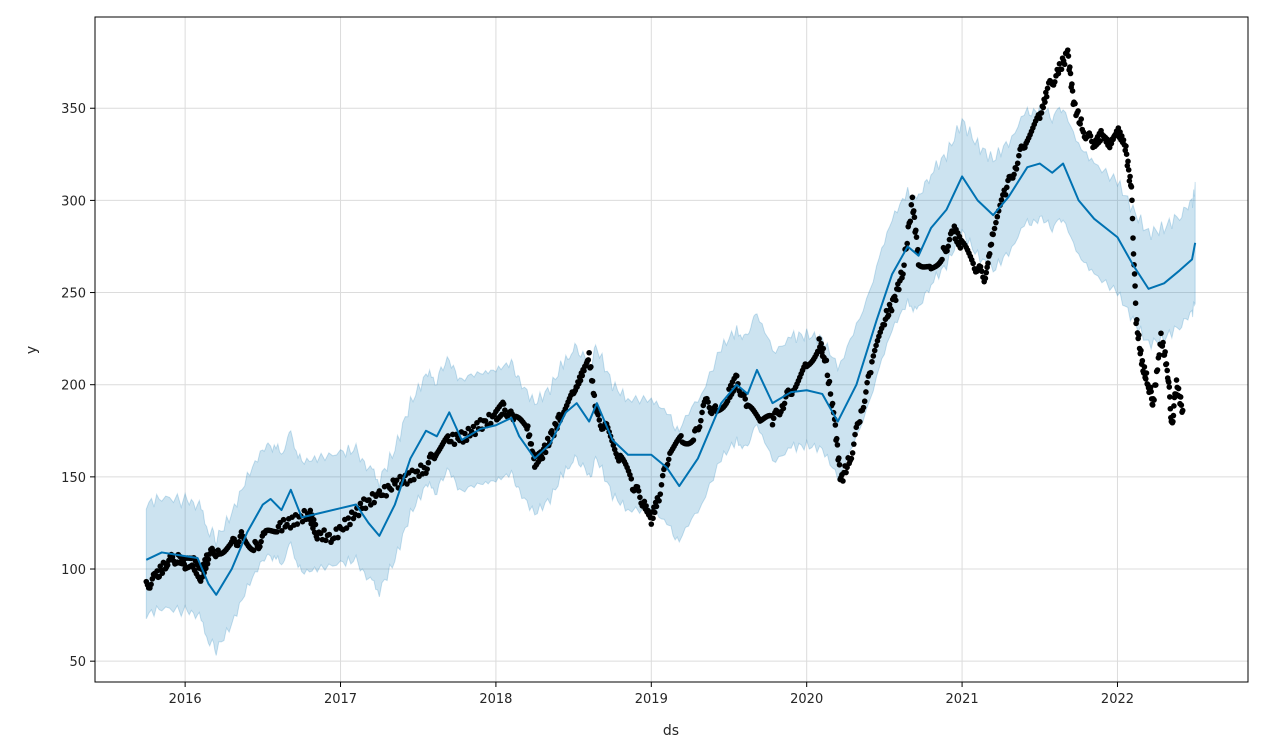 This screenshot has width=1275, height=748. What do you see at coordinates (73, 478) in the screenshot?
I see `y-tick-label: 150` at bounding box center [73, 478].